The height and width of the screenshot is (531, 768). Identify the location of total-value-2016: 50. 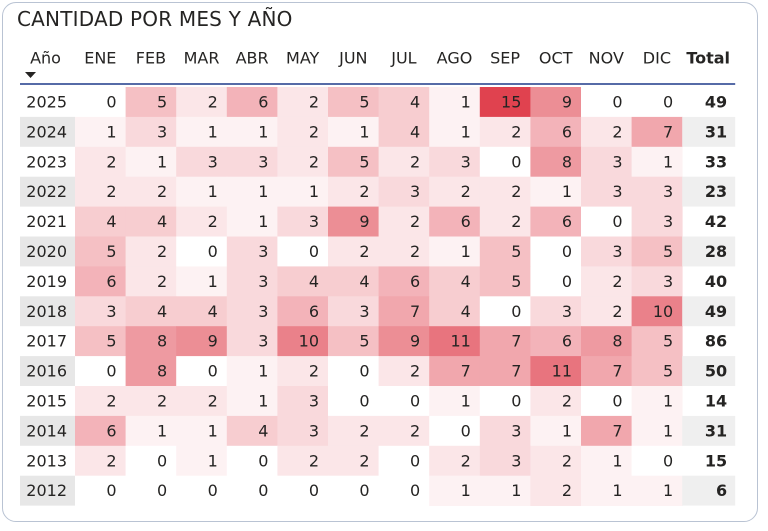
(716, 371).